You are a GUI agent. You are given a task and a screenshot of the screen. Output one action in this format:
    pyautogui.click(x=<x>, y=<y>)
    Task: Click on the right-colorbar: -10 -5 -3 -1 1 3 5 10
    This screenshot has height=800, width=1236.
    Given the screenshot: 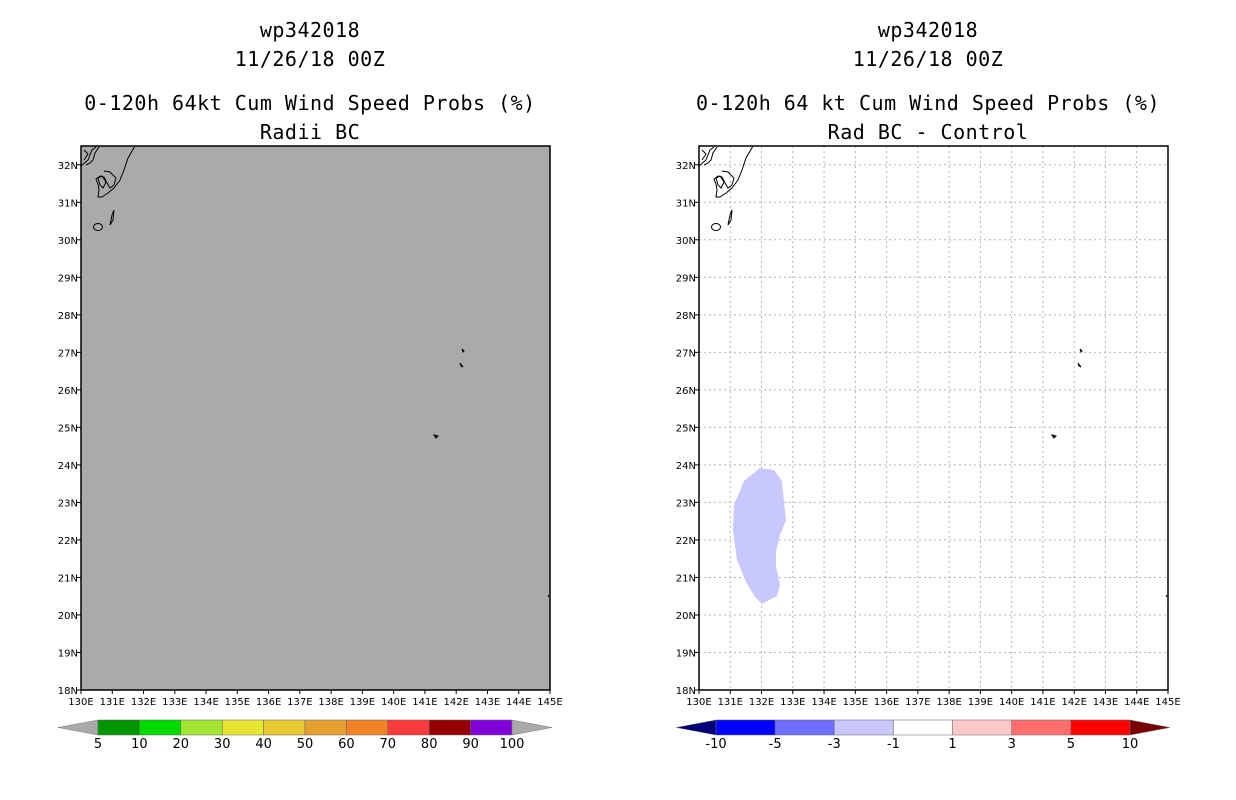 What is the action you would take?
    pyautogui.click(x=923, y=735)
    